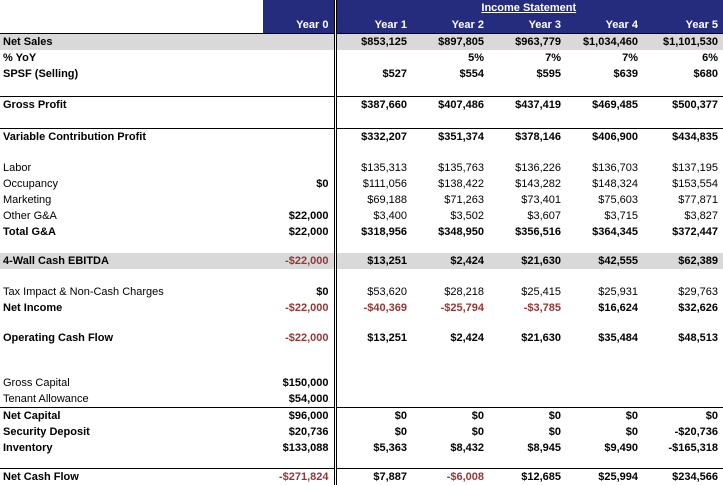 This screenshot has width=723, height=485. What do you see at coordinates (683, 261) in the screenshot?
I see `cell-year5: $62,389` at bounding box center [683, 261].